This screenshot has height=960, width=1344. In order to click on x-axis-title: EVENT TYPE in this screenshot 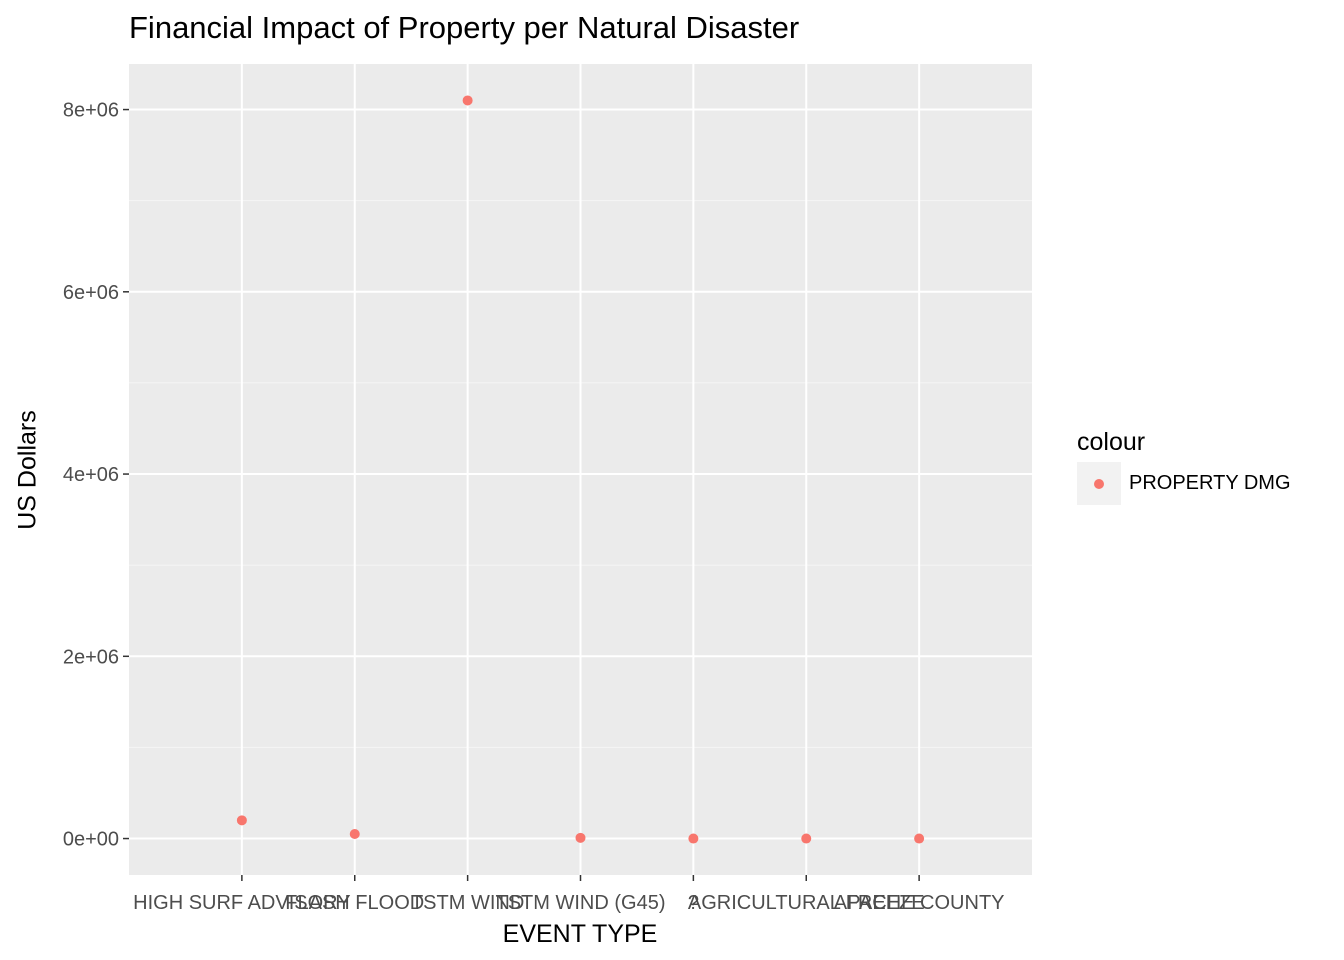, I will do `click(580, 934)`.